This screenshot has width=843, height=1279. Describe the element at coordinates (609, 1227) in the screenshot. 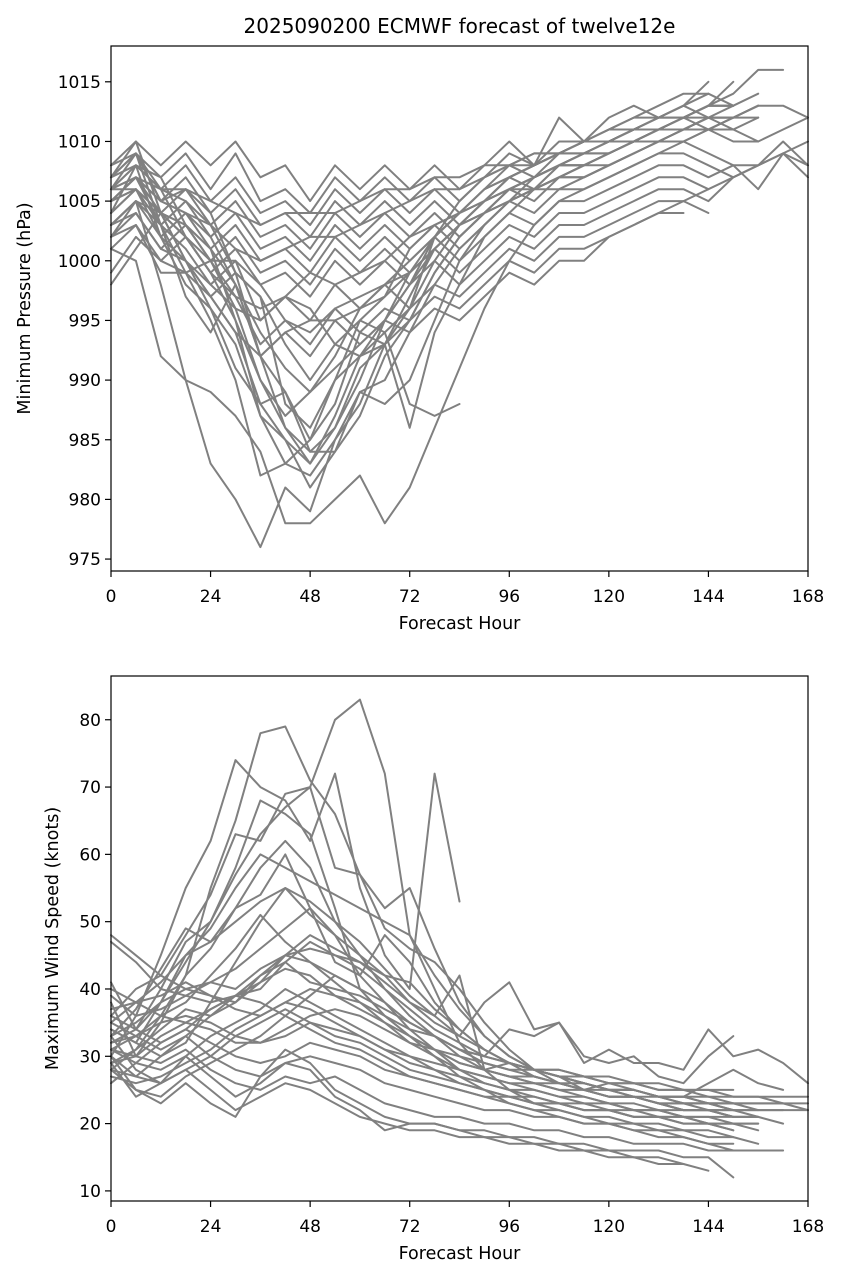

I see `wind-x-tick-label: 120` at that location.